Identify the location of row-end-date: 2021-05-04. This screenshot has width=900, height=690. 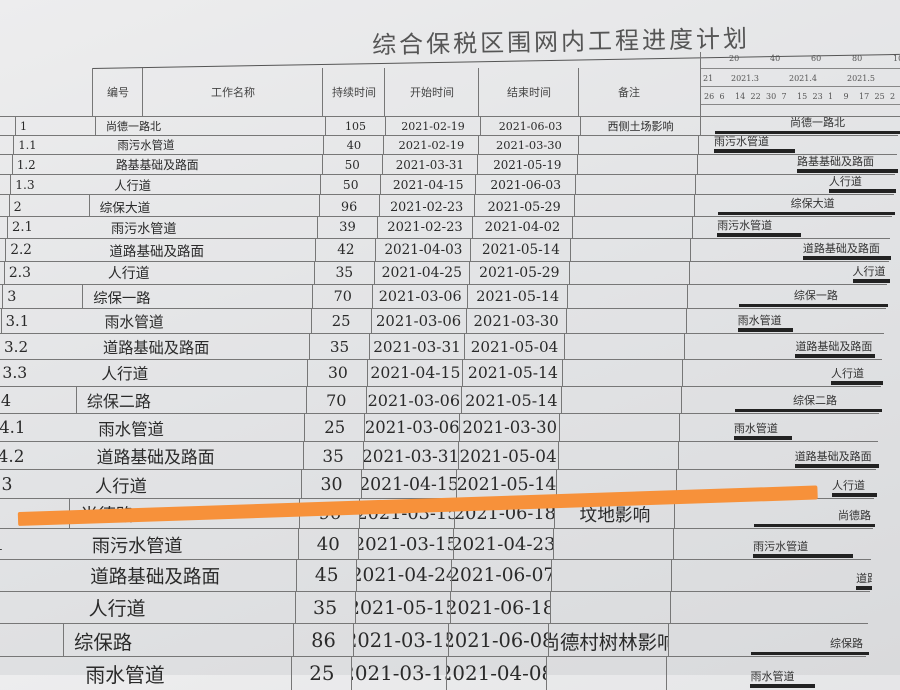
(507, 456).